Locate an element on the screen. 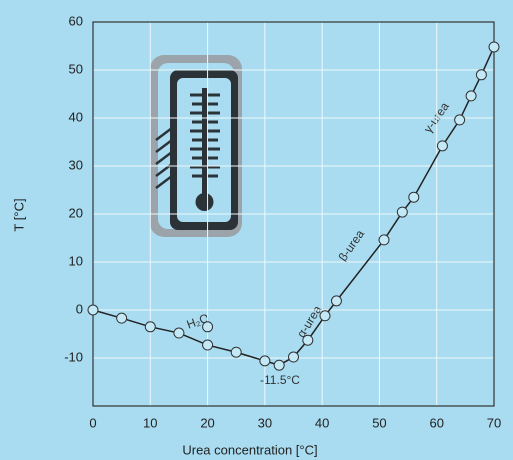 Image resolution: width=513 pixels, height=460 pixels. x-tick-label: 0 is located at coordinates (92, 422).